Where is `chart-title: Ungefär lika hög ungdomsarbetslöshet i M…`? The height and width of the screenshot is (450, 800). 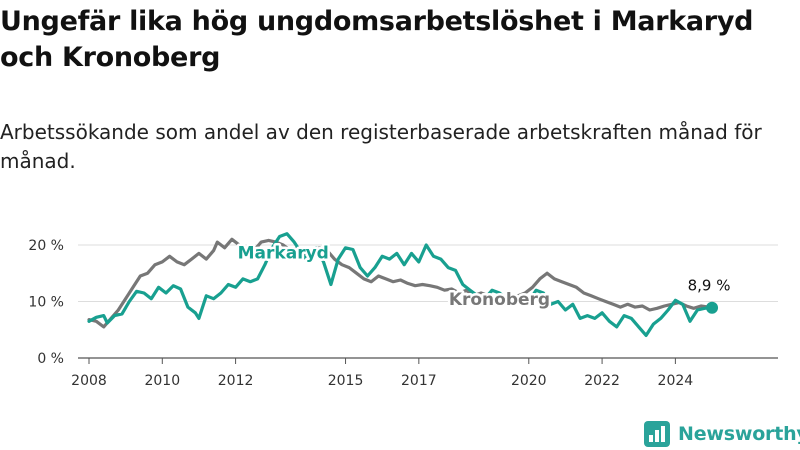
chart-title: Ungefär lika hög ungdomsarbetslöshet i M… is located at coordinates (377, 39).